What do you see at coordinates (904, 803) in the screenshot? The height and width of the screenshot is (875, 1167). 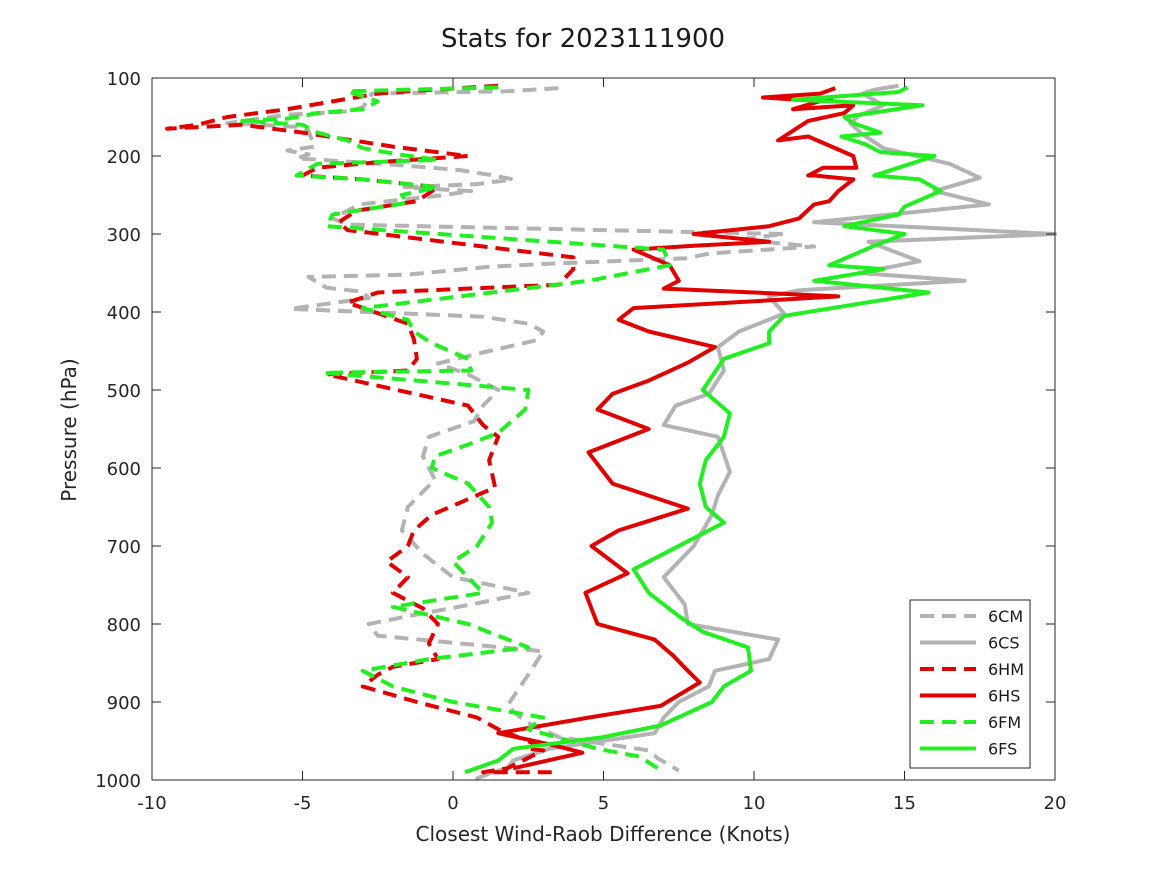 I see `x-tick-label: 15` at bounding box center [904, 803].